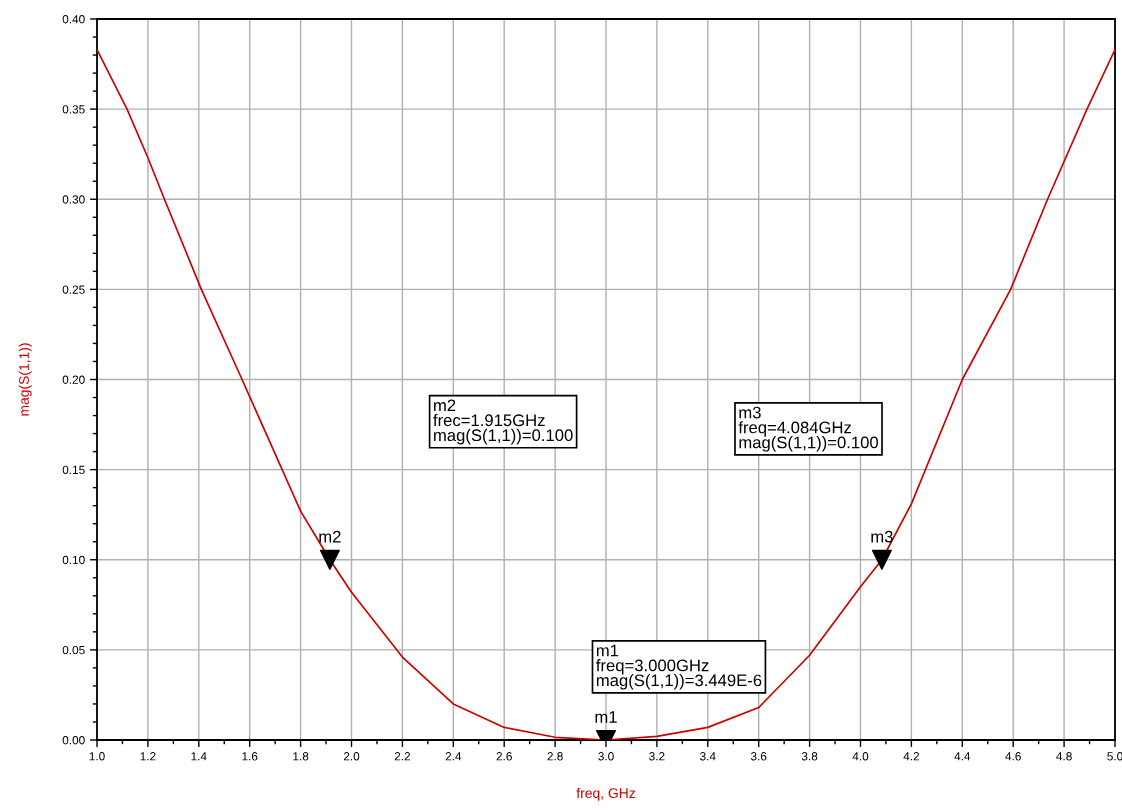 The width and height of the screenshot is (1122, 810). Describe the element at coordinates (882, 536) in the screenshot. I see `annotation: m3` at that location.